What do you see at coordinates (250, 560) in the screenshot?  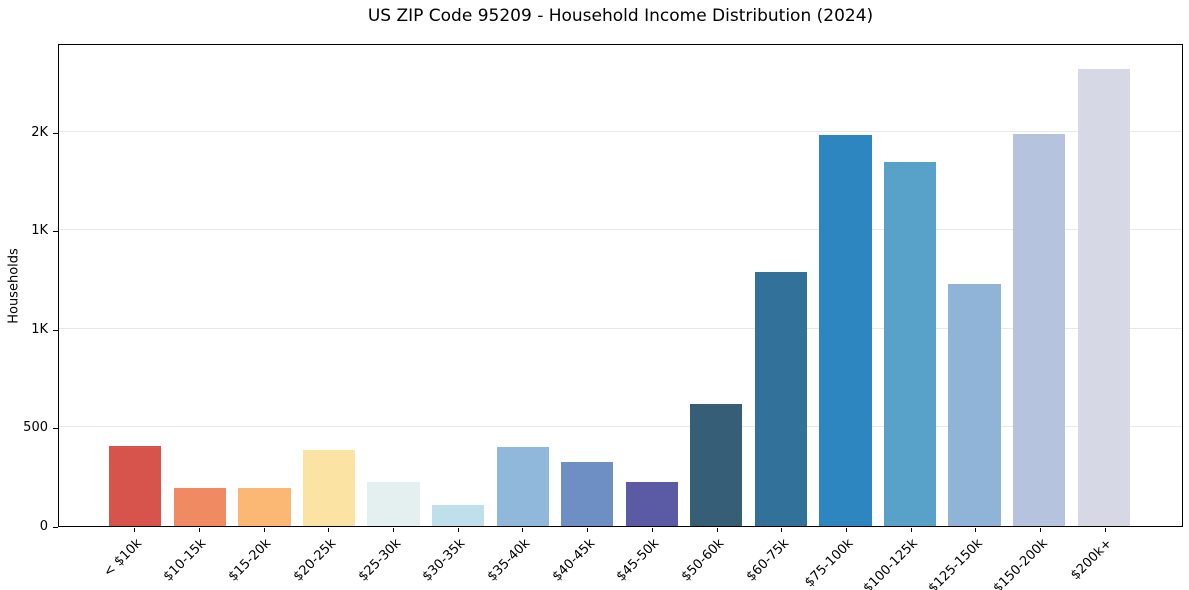 I see `x-tick-label: $15-20k` at bounding box center [250, 560].